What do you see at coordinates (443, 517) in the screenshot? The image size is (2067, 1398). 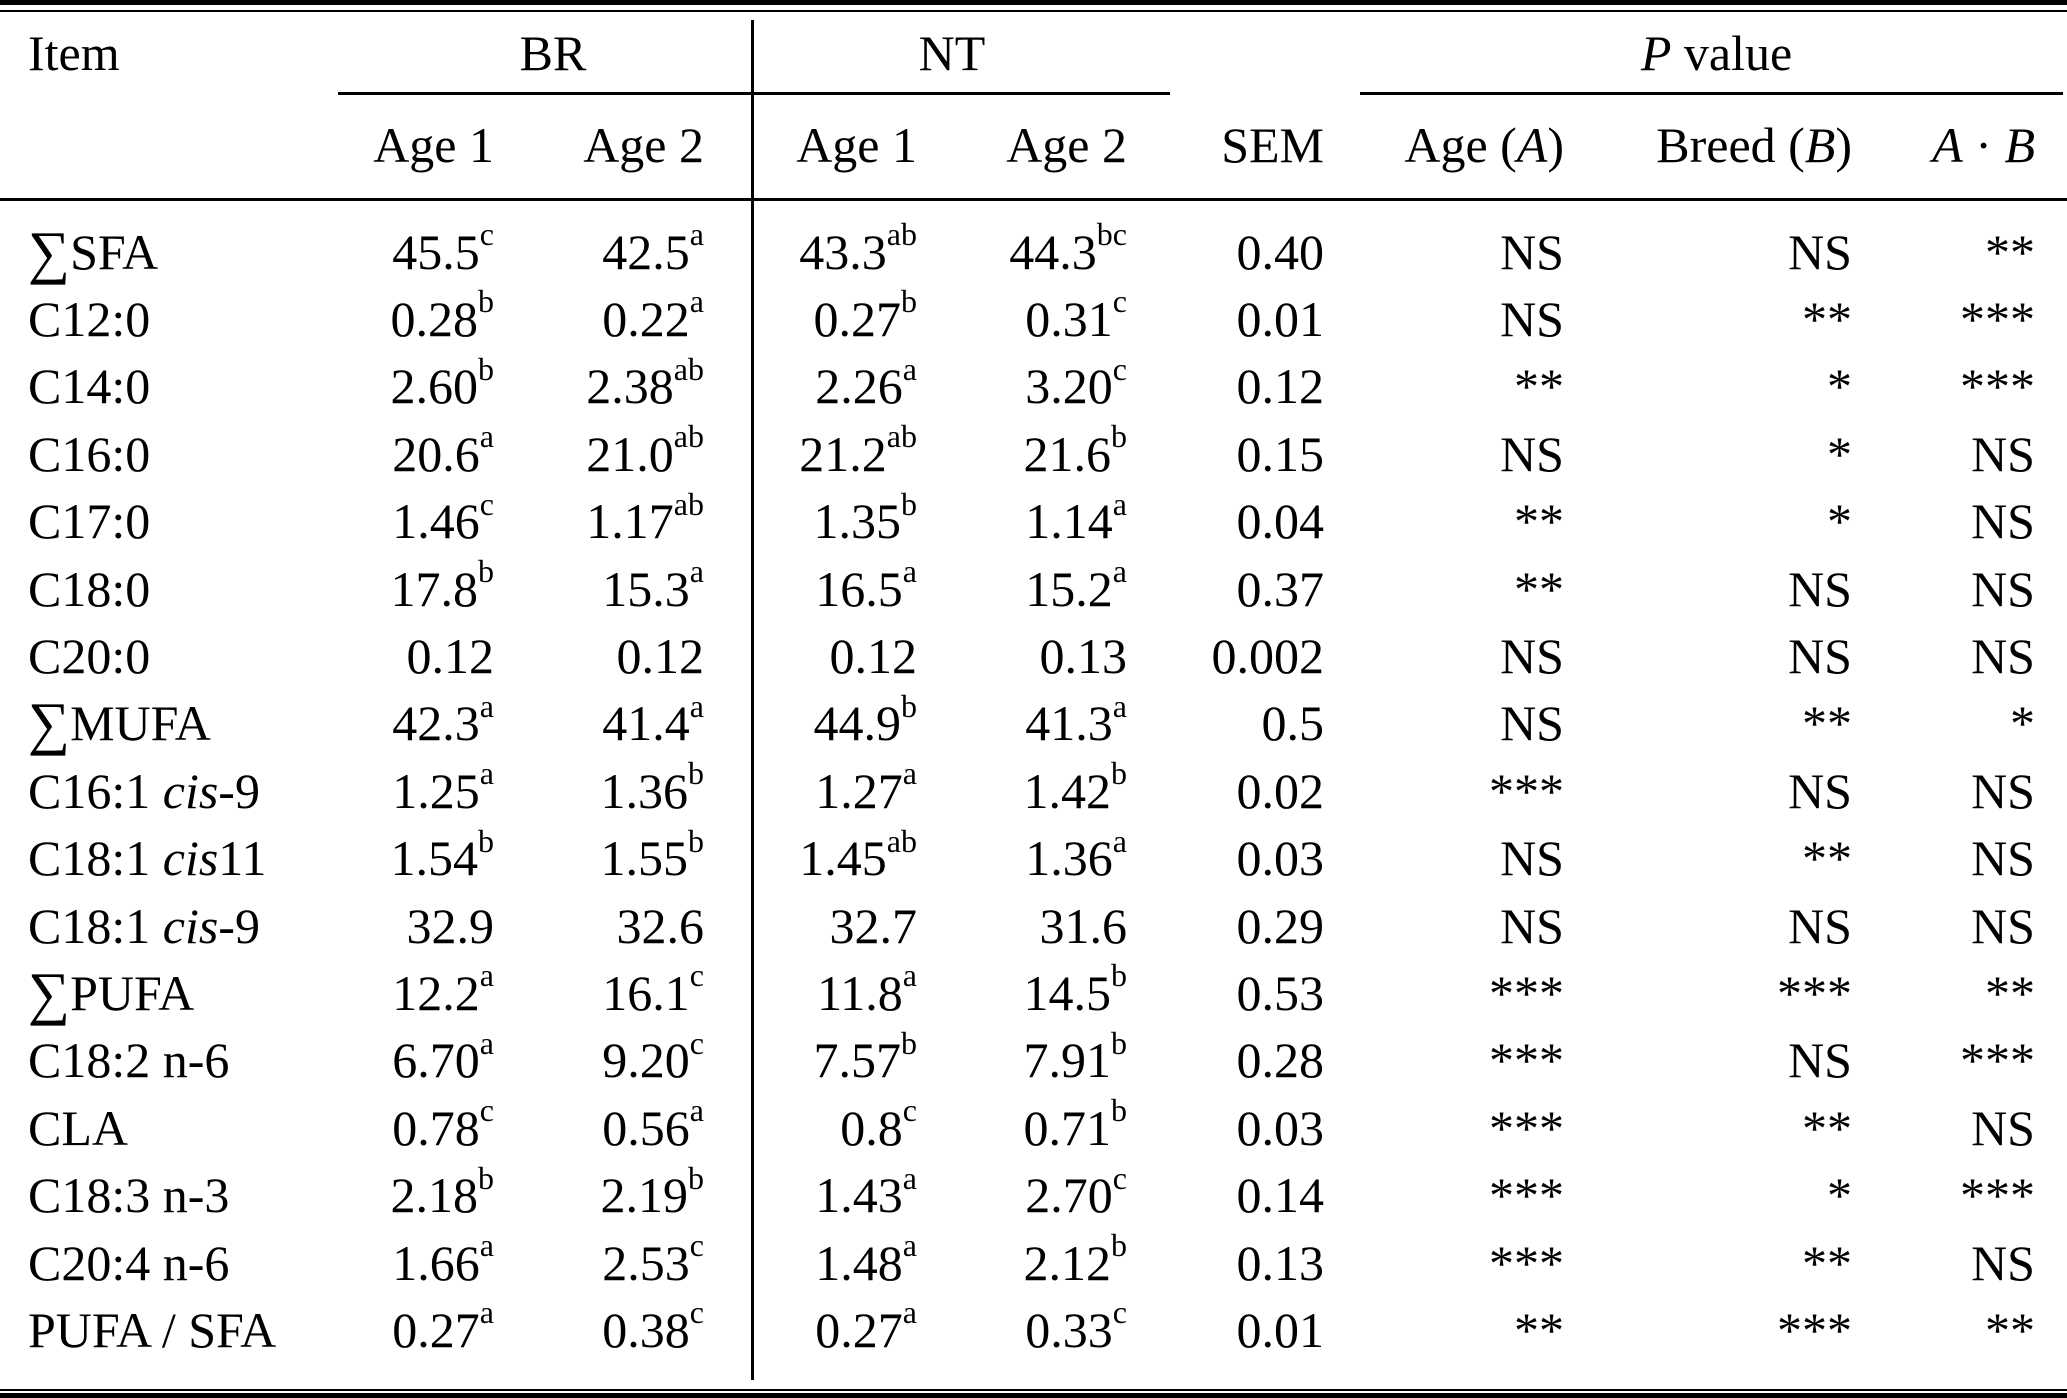 I see `value-cell-br-age1: 1.46 c` at bounding box center [443, 517].